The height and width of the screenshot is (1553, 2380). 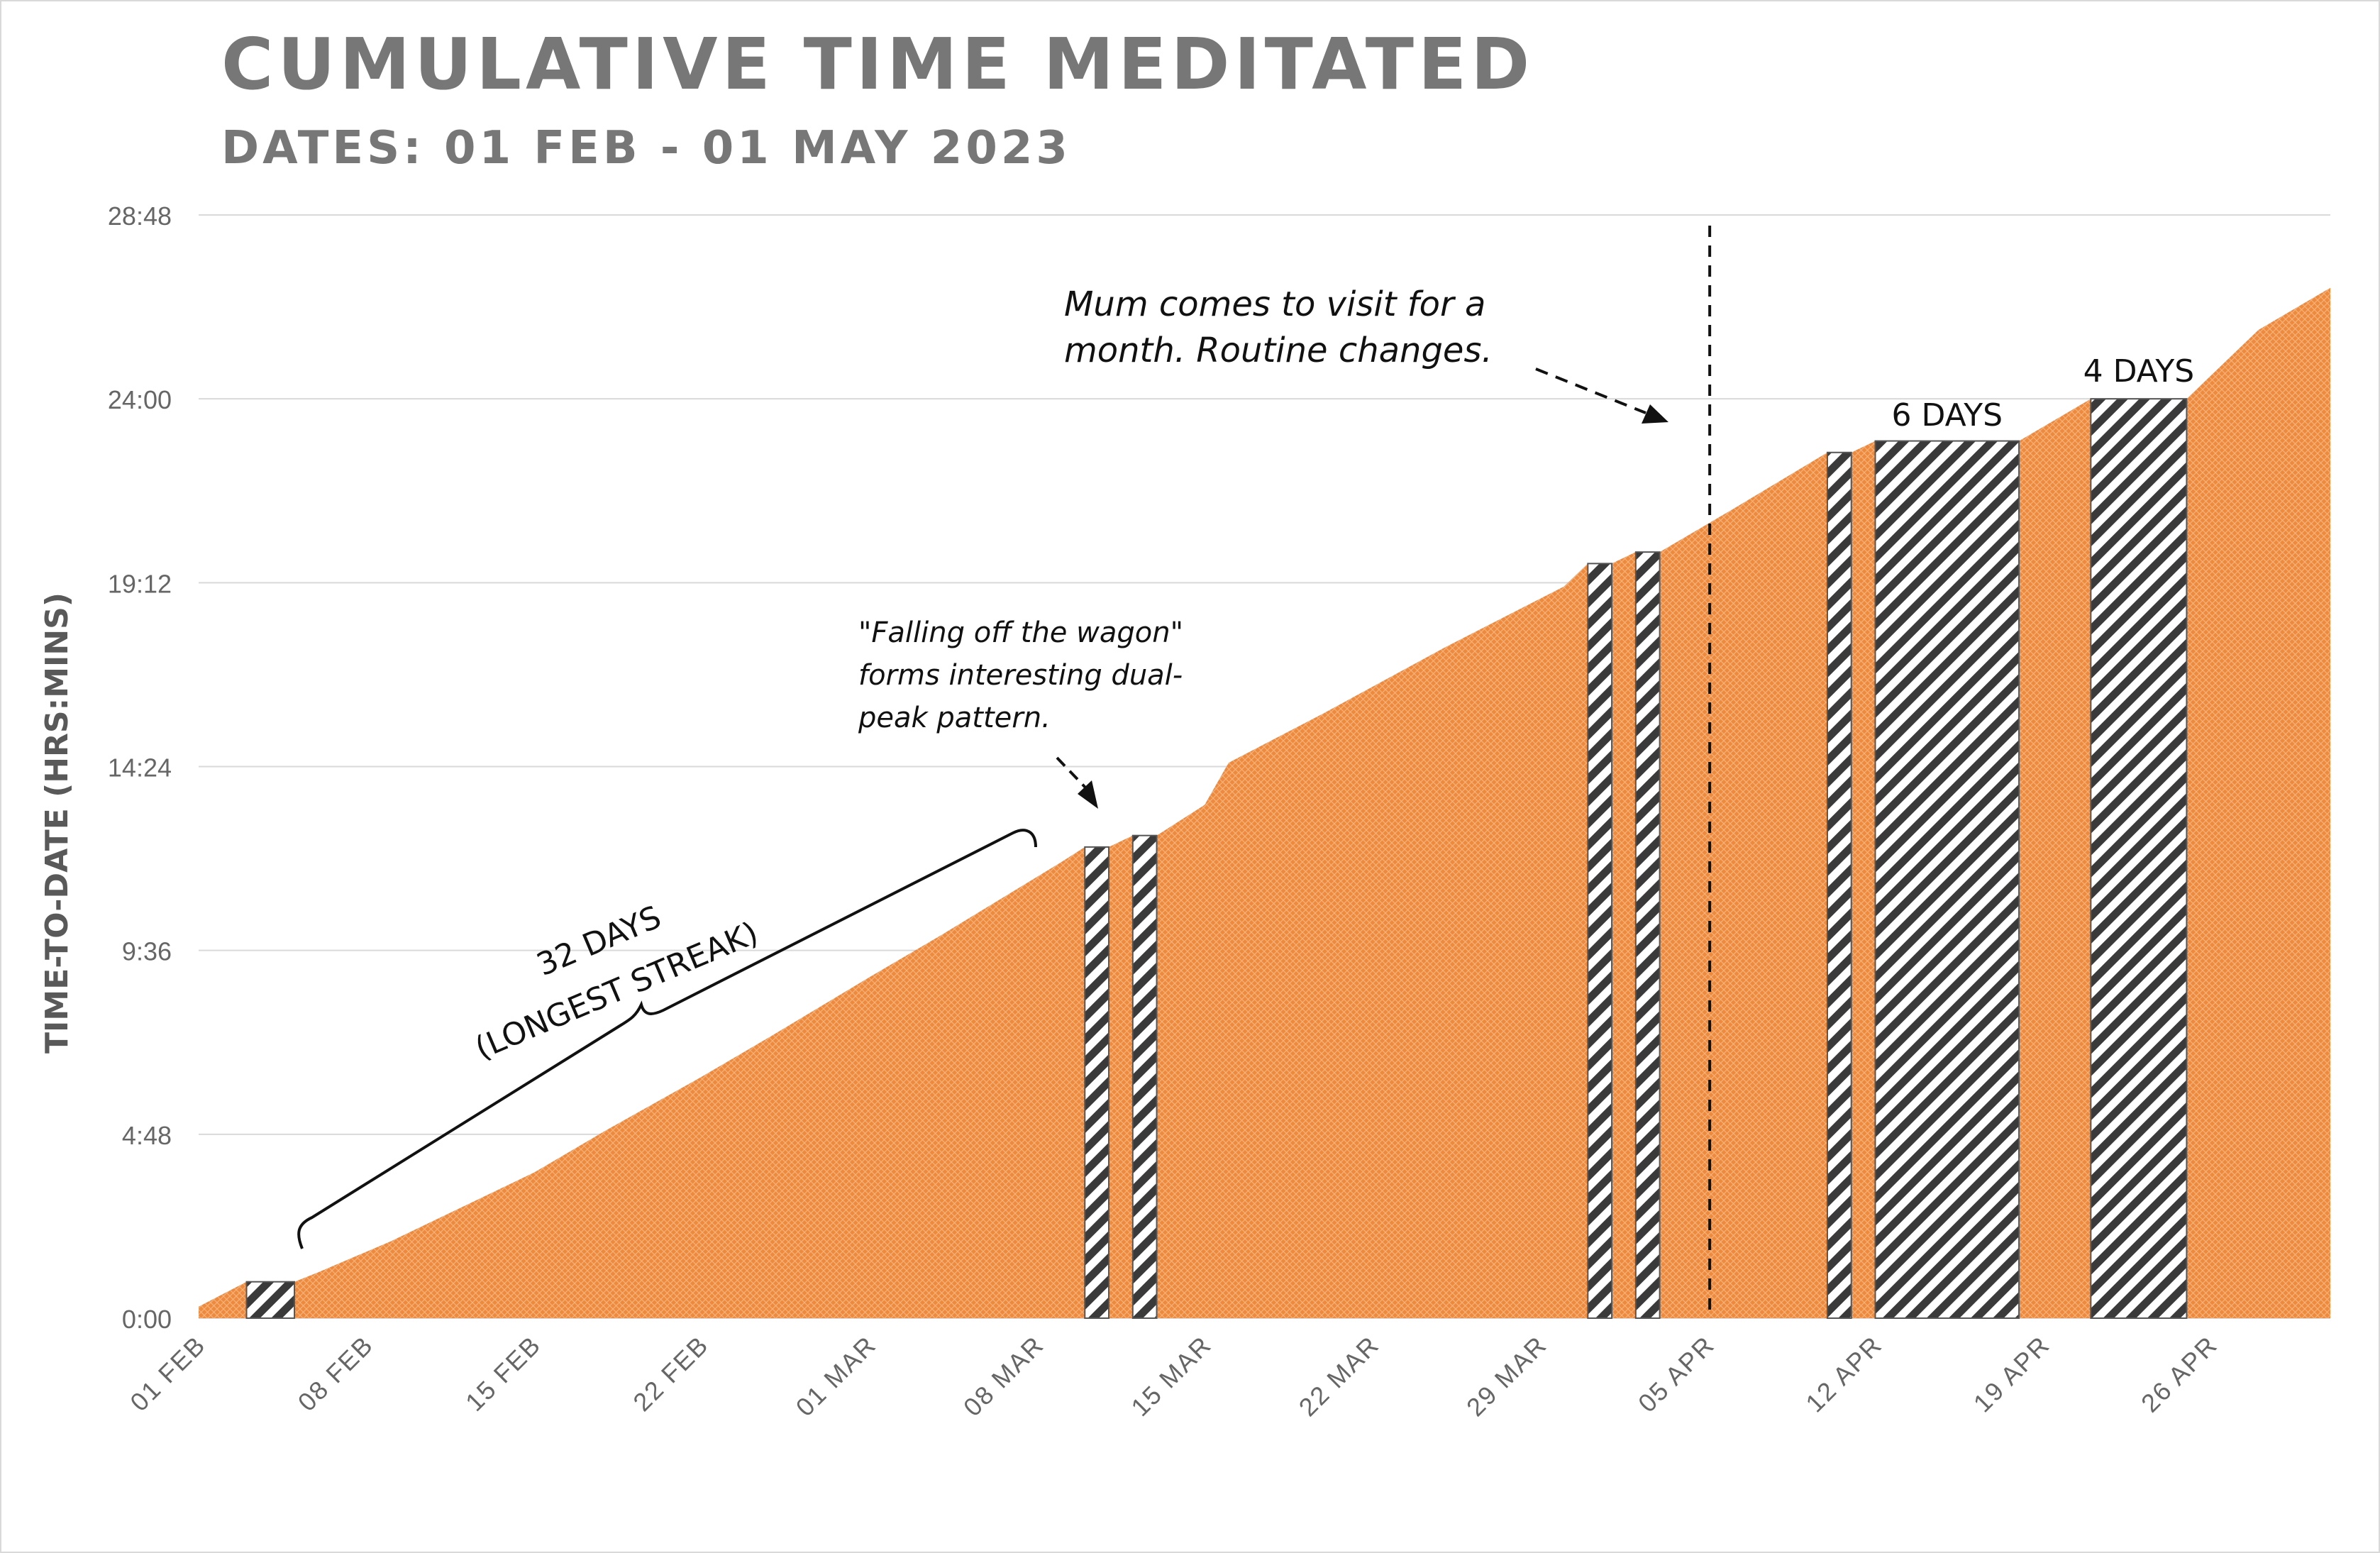 I want to click on x-tick-label: 12 APR, so click(x=1844, y=1374).